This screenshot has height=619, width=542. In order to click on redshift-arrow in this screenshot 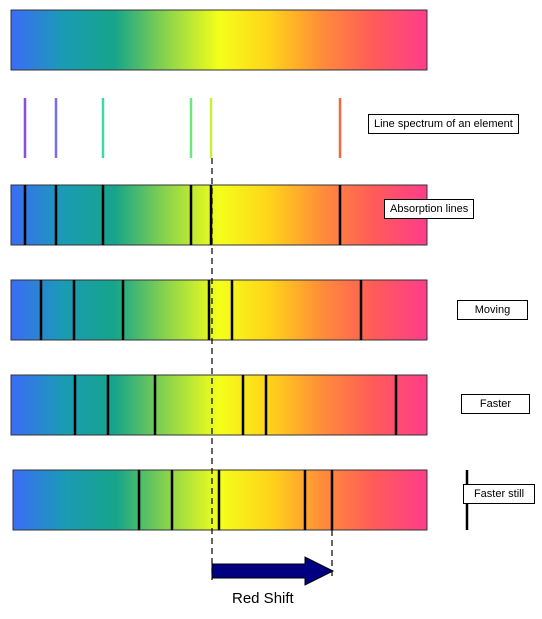, I will do `click(273, 571)`.